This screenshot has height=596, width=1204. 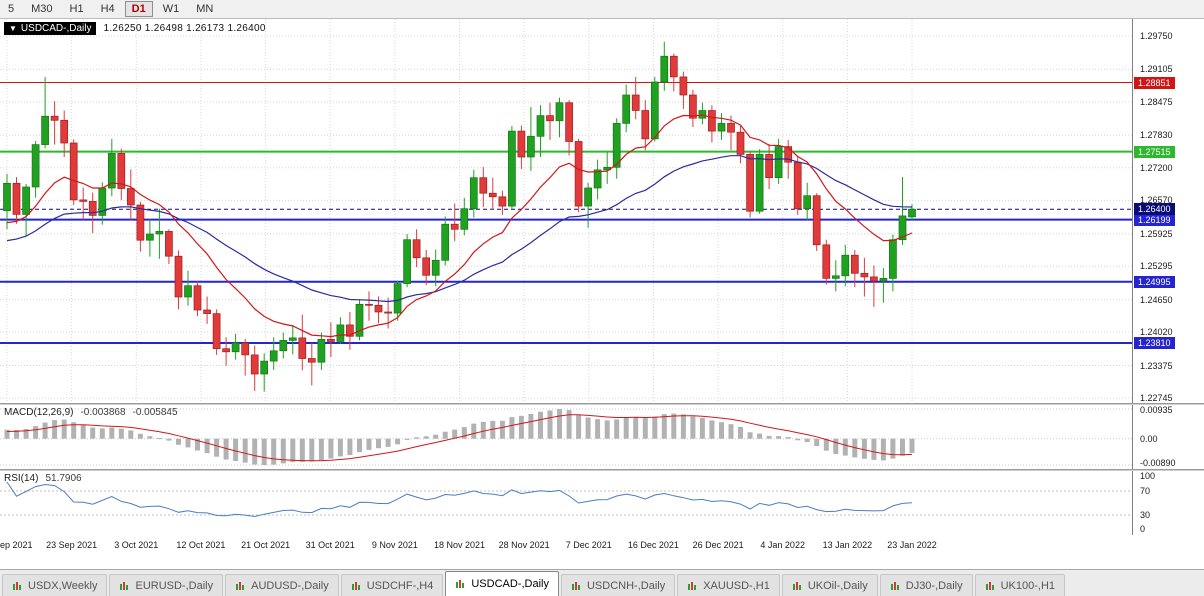 What do you see at coordinates (718, 545) in the screenshot?
I see `date-label: 26 Dec 2021` at bounding box center [718, 545].